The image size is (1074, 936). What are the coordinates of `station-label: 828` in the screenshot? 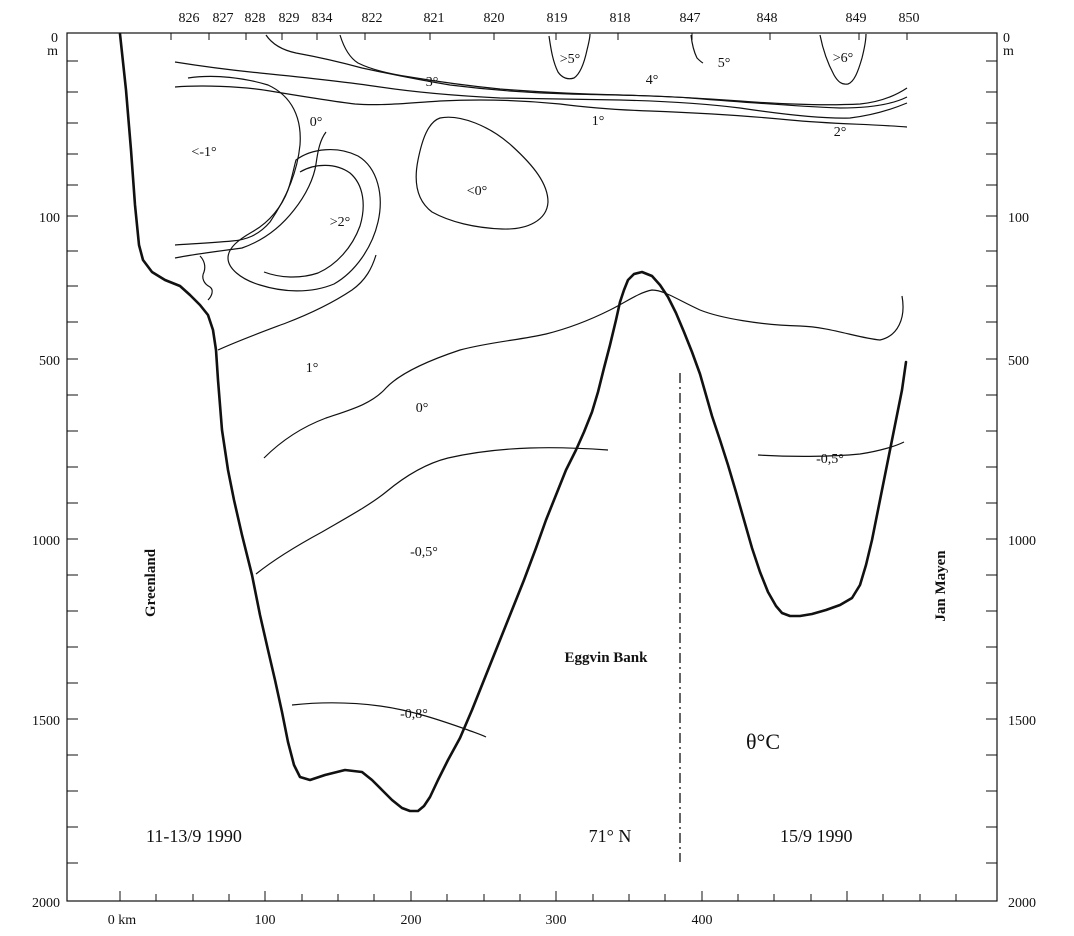 It's located at (255, 18).